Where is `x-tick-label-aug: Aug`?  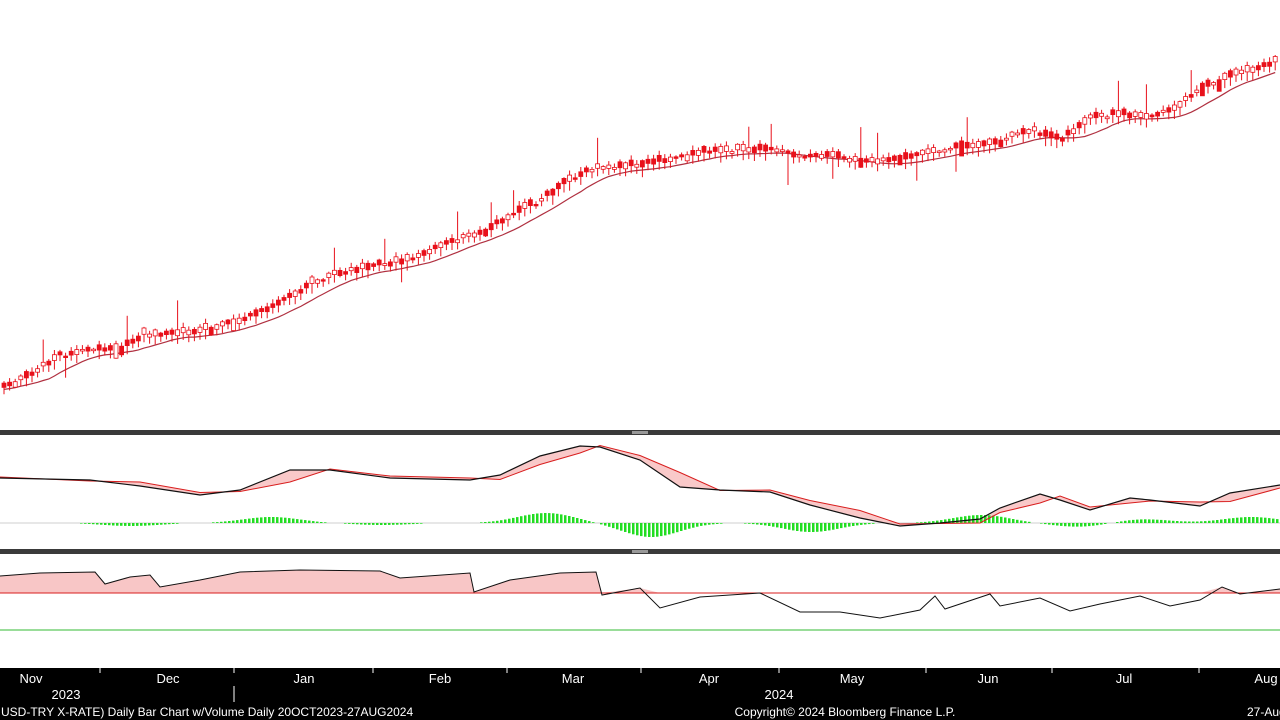 x-tick-label-aug: Aug is located at coordinates (1265, 678).